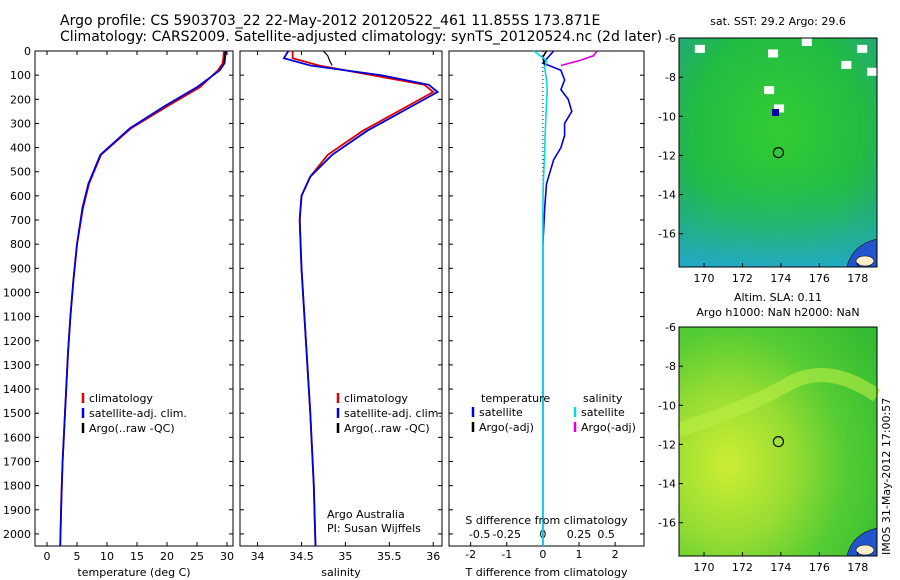 The width and height of the screenshot is (900, 580). Describe the element at coordinates (27, 51) in the screenshot. I see `depth-tick-label: 0` at that location.